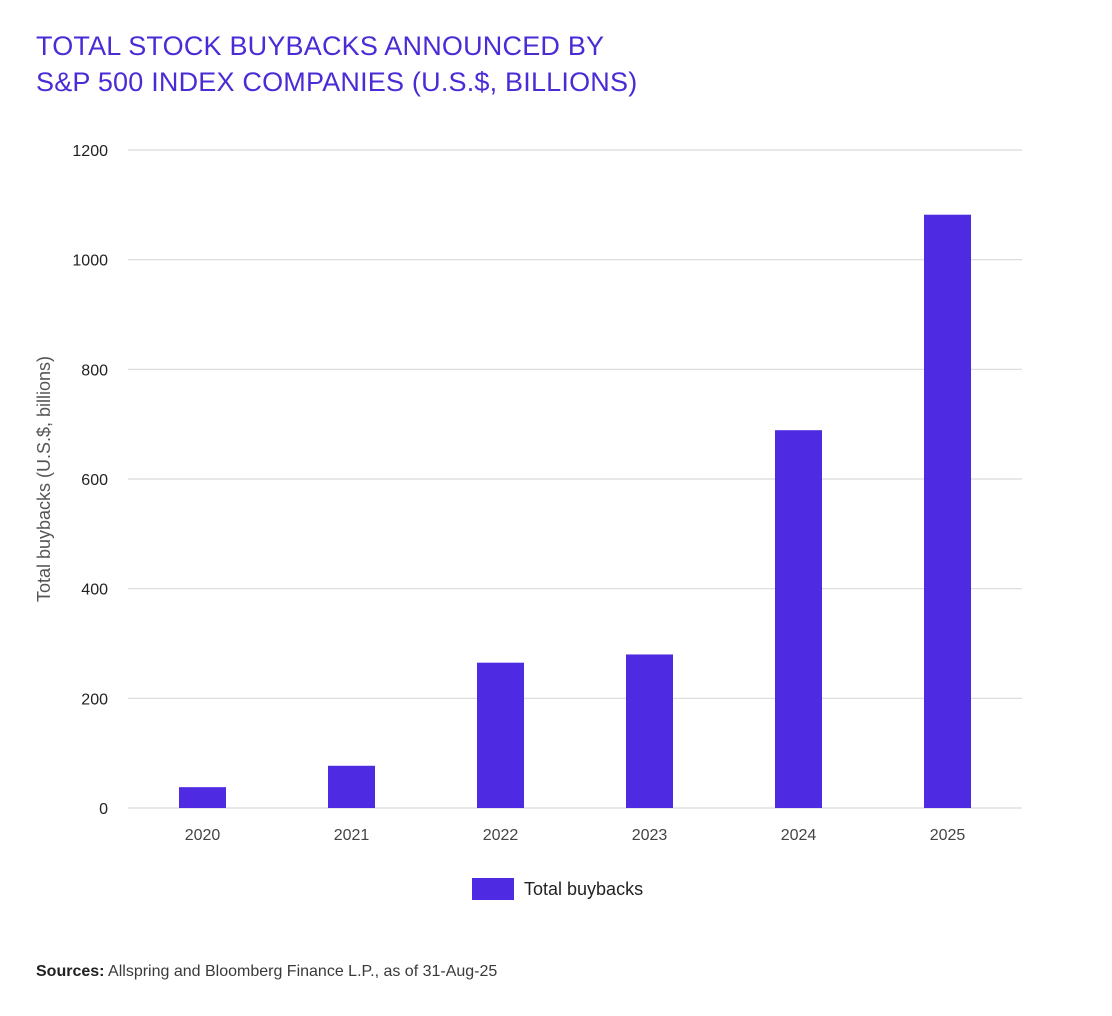 The image size is (1112, 1016). I want to click on source-label: Sources:, so click(70, 971).